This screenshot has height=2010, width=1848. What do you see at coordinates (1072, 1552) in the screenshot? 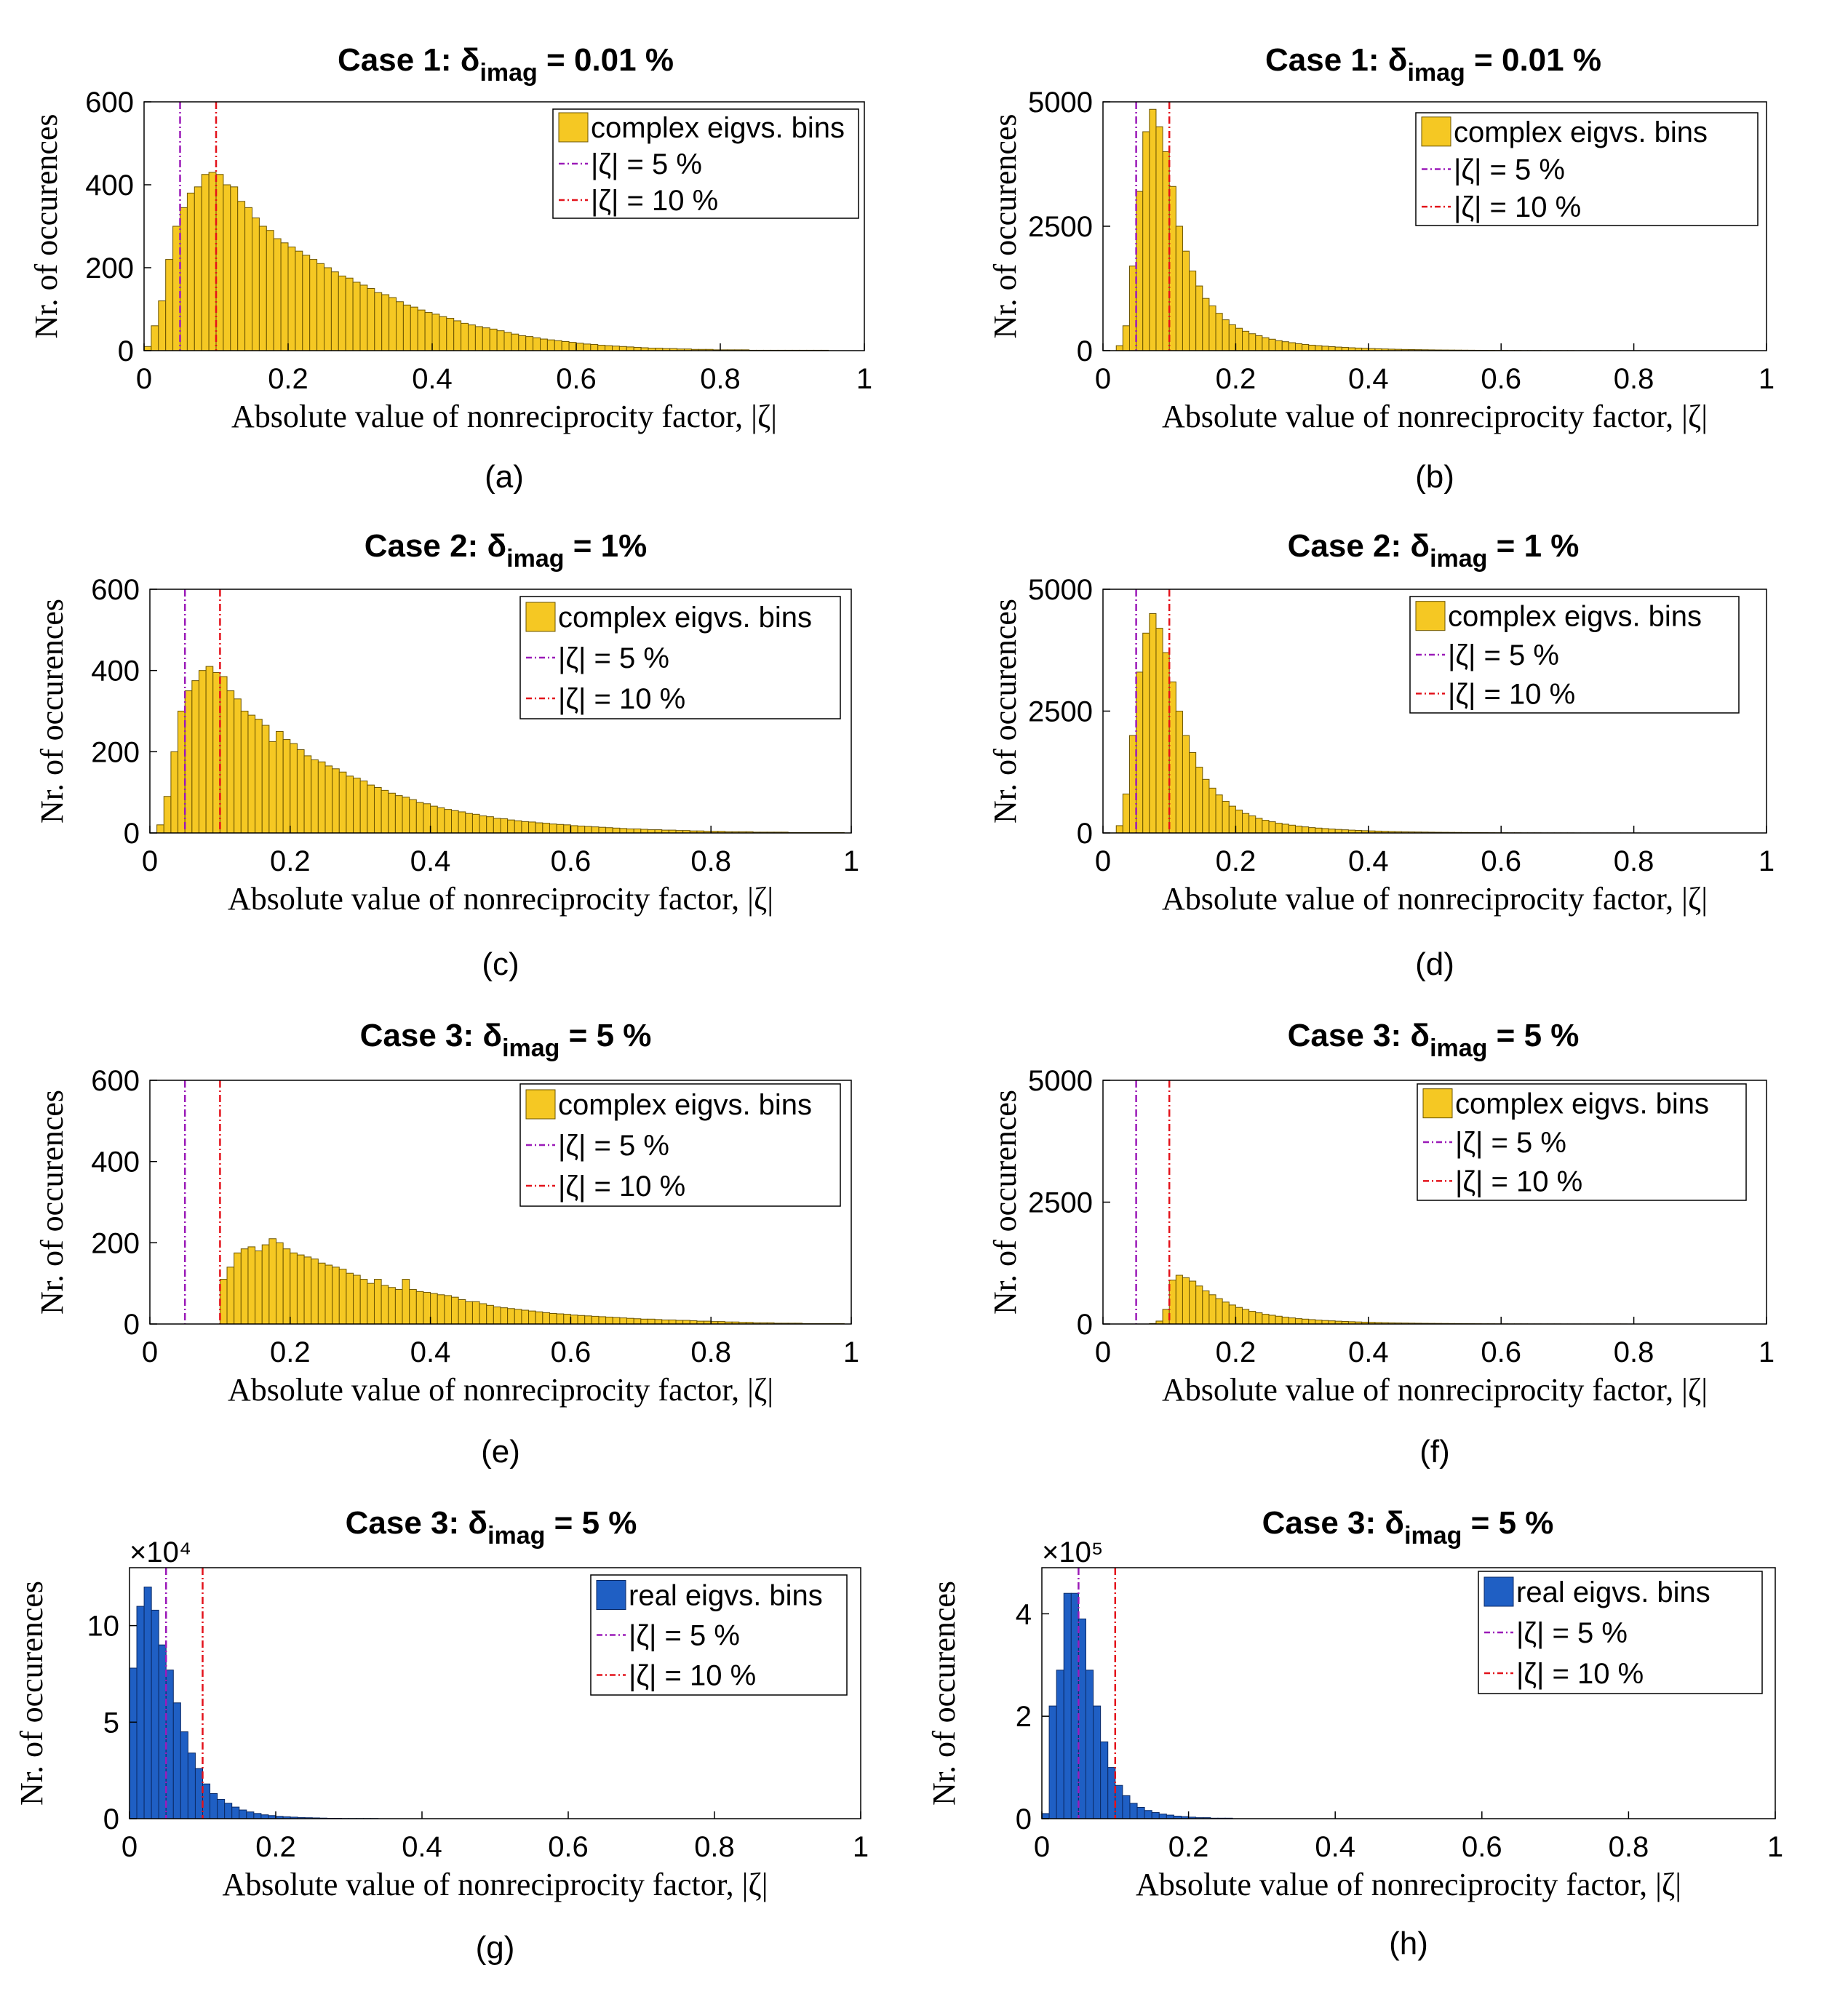
I see `axis-multiplier: ×10⁵` at bounding box center [1072, 1552].